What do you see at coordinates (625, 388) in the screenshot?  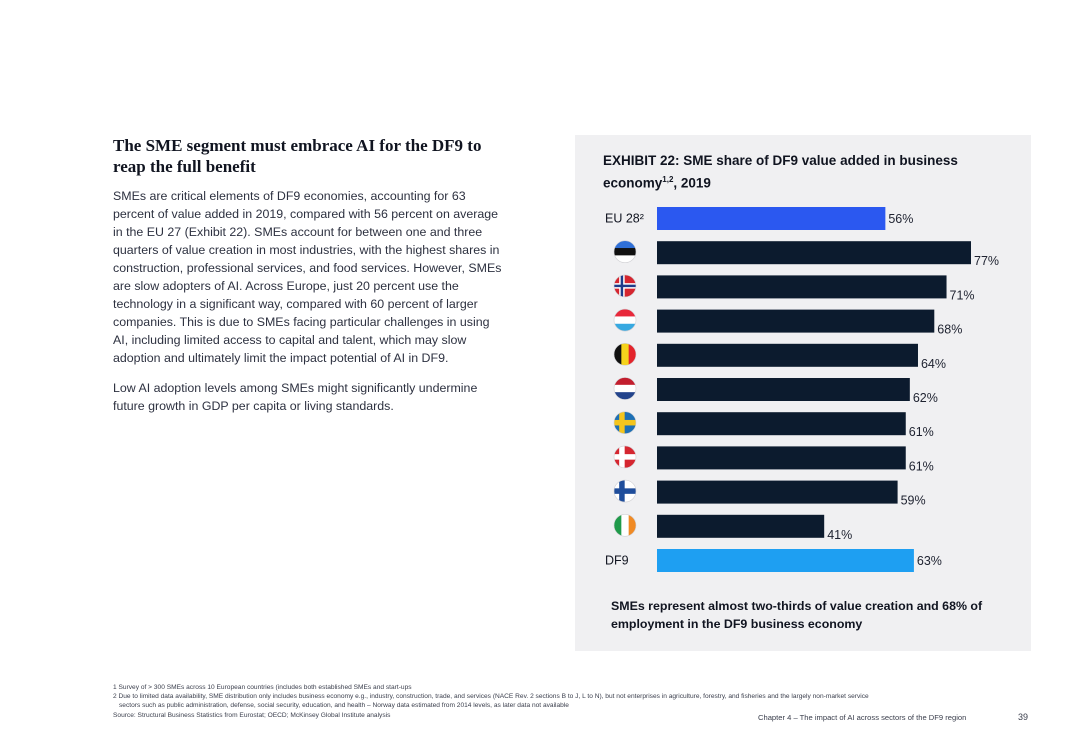 I see `flag-netherlands-icon` at bounding box center [625, 388].